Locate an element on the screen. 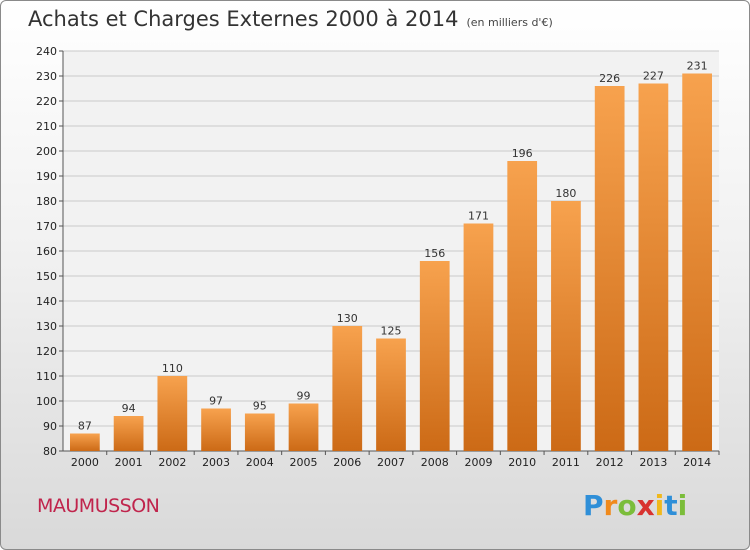  x-tick-label: 2005 is located at coordinates (304, 462).